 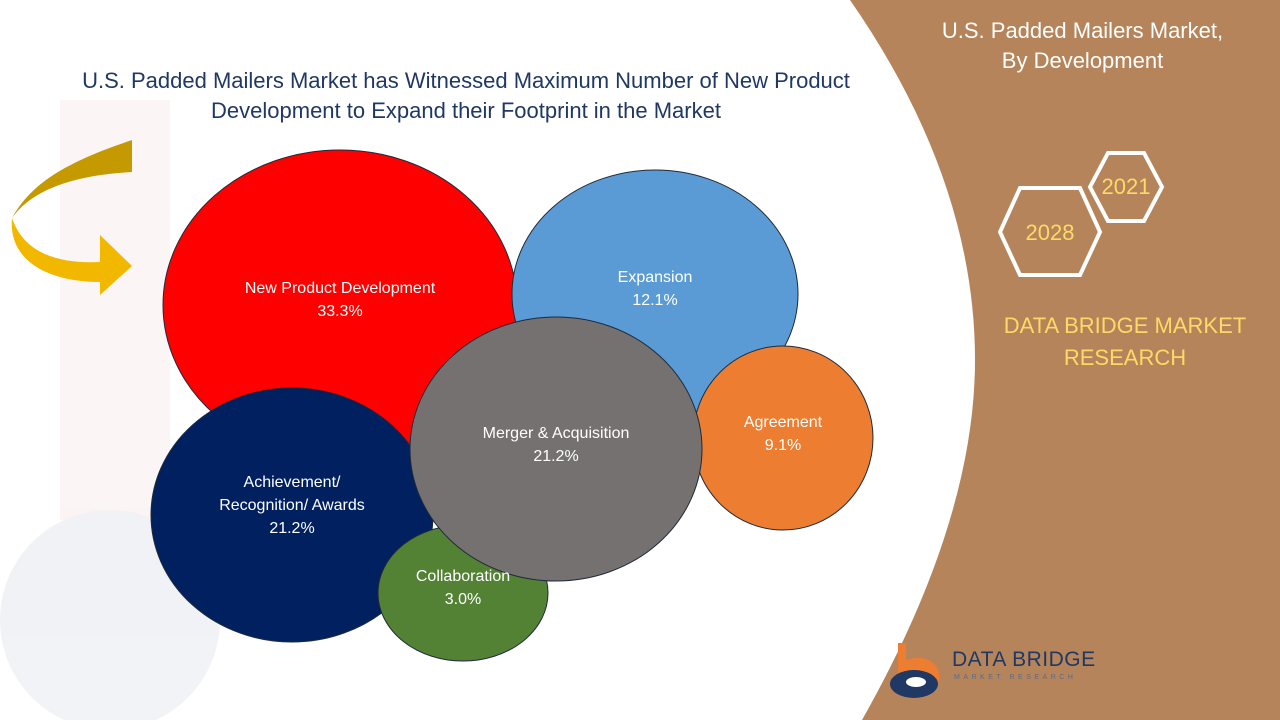 What do you see at coordinates (463, 576) in the screenshot?
I see `bubble-label-collaboration: Collaboration` at bounding box center [463, 576].